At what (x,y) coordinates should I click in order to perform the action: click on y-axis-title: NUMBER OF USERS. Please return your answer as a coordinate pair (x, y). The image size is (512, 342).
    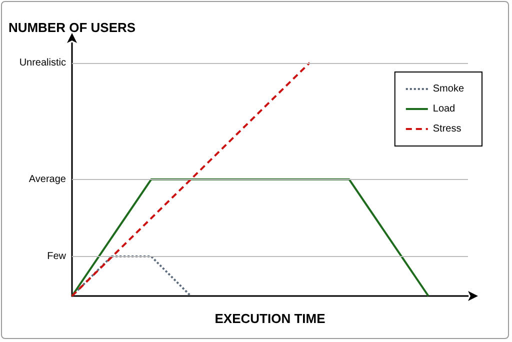
    Looking at the image, I should click on (72, 27).